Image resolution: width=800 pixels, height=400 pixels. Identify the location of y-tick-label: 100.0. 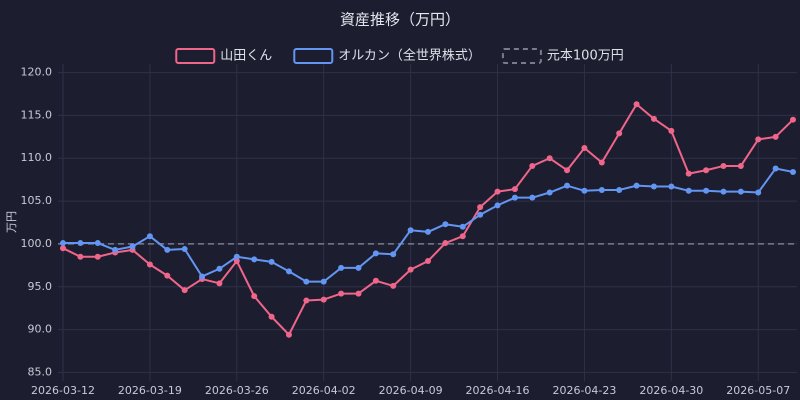
(37, 243).